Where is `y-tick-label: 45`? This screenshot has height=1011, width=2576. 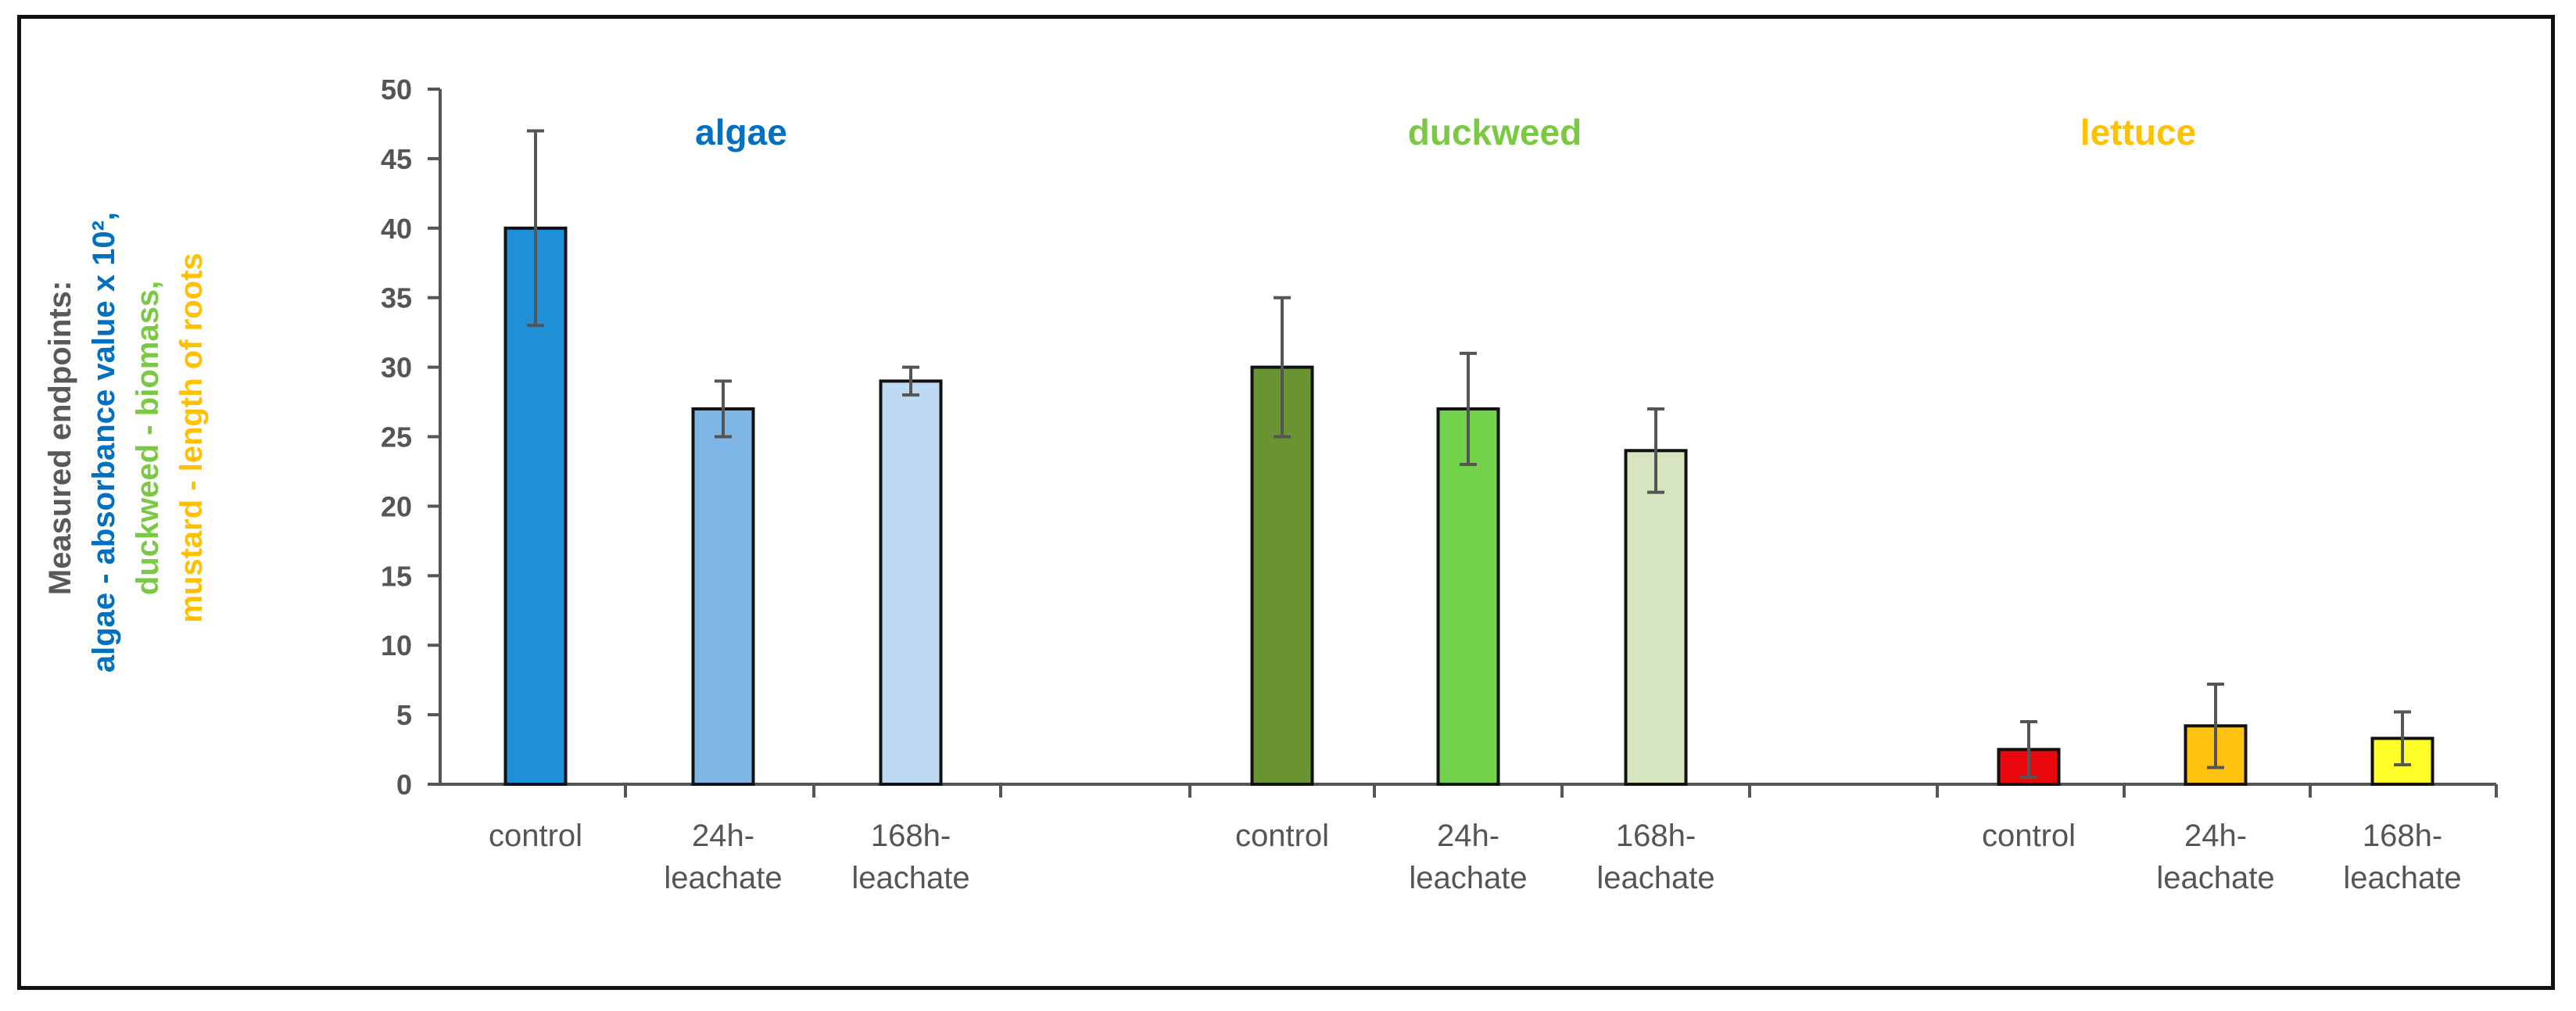 y-tick-label: 45 is located at coordinates (396, 159).